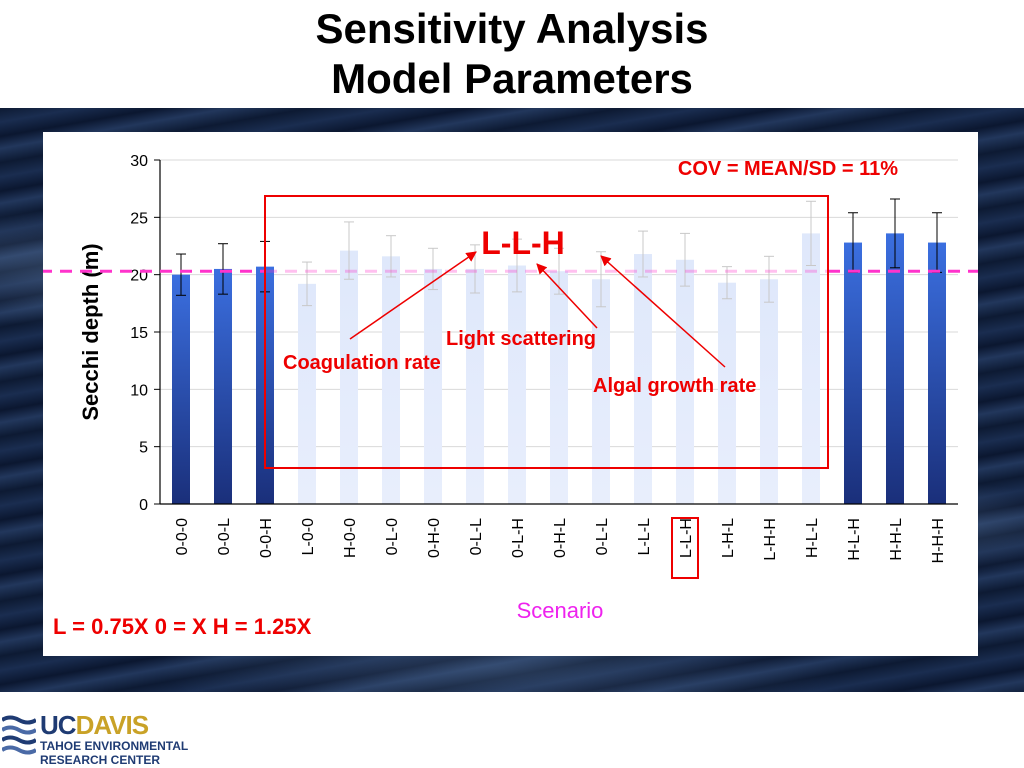 This screenshot has width=1024, height=768. Describe the element at coordinates (896, 539) in the screenshot. I see `x-tick-label: H-H-L` at that location.